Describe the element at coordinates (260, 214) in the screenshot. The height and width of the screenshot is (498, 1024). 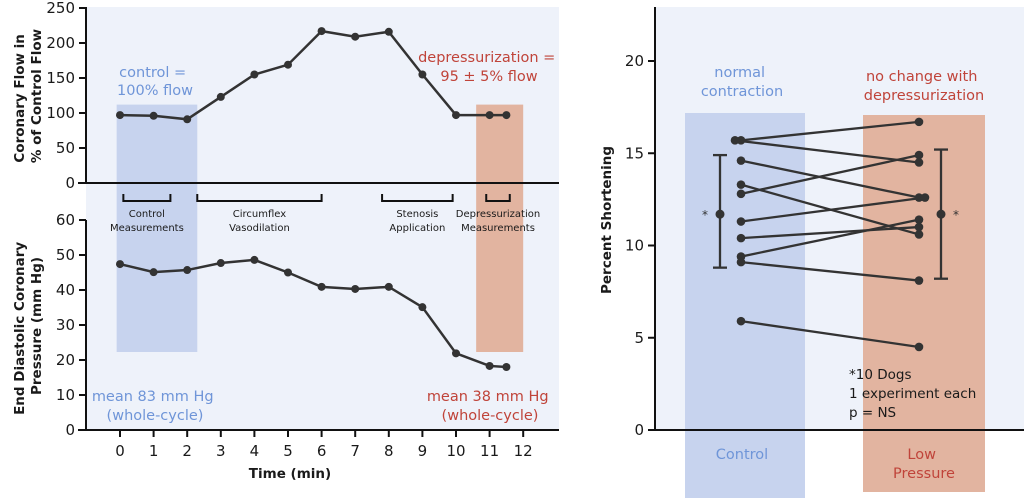
I see `phase-label: Circumflex` at that location.